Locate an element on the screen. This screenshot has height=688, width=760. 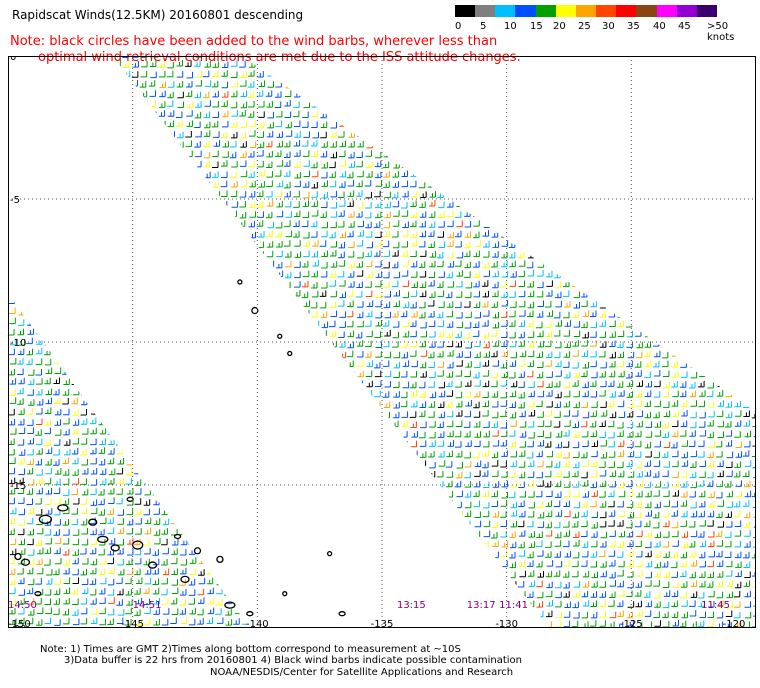
colorbar-labels: 0 5 10 15 20 25 30 35 40 45 >50 knots is located at coordinates (605, 32).